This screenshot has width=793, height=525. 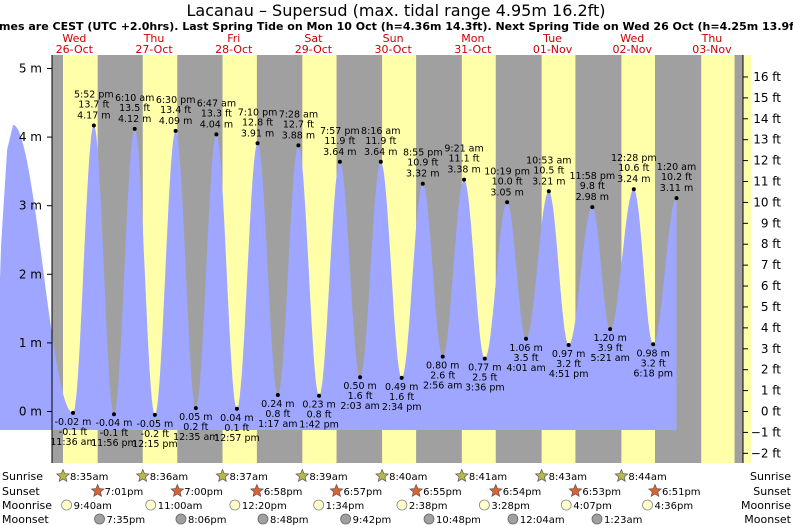 I want to click on low-tide-meters: 0.05 m, so click(x=195, y=417).